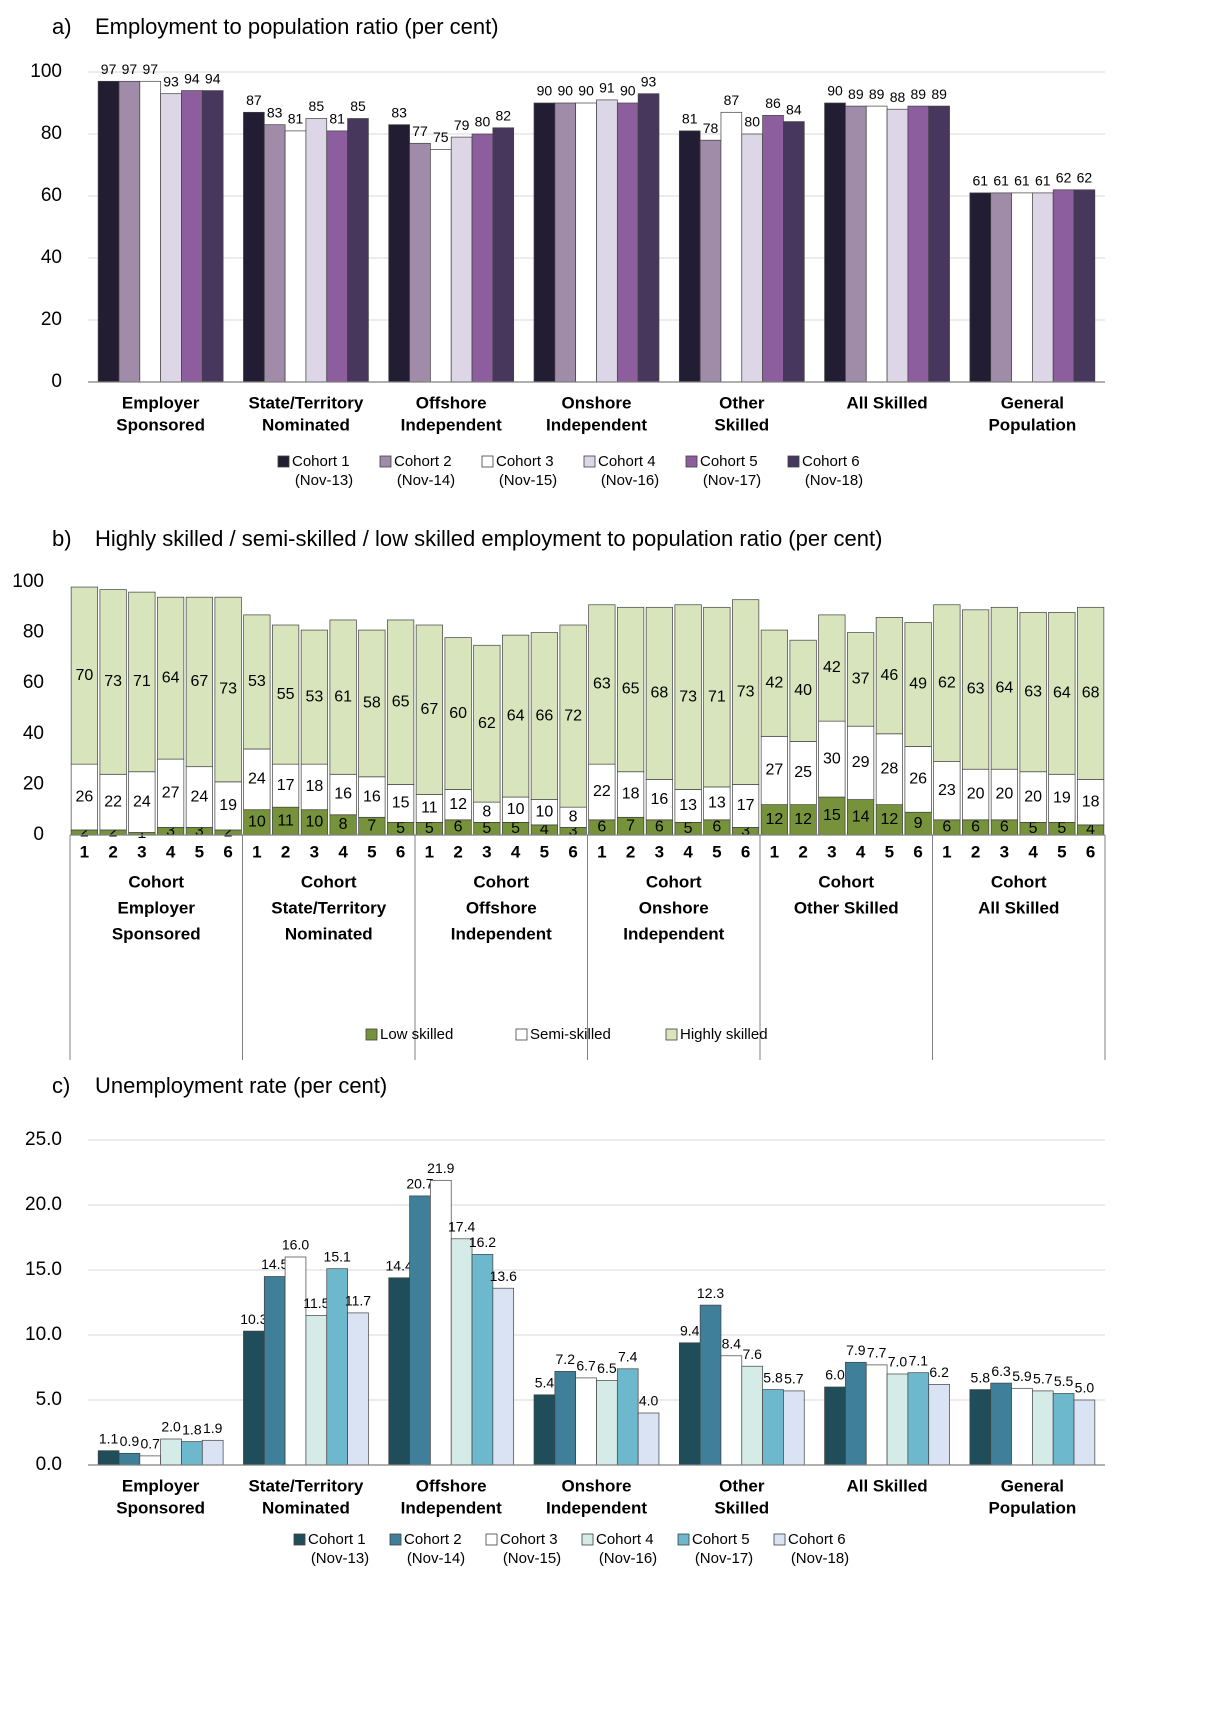 The width and height of the screenshot is (1227, 1733). Describe the element at coordinates (192, 78) in the screenshot. I see `value-label: 94` at that location.